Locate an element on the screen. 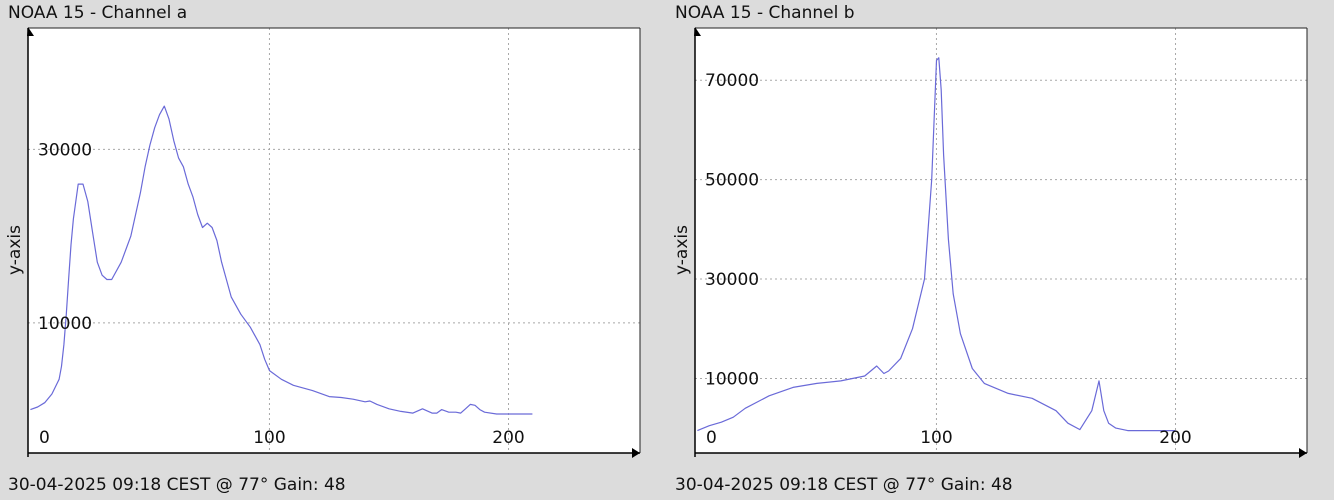  chart-title: NOAA 15 - Channel a is located at coordinates (98, 13).